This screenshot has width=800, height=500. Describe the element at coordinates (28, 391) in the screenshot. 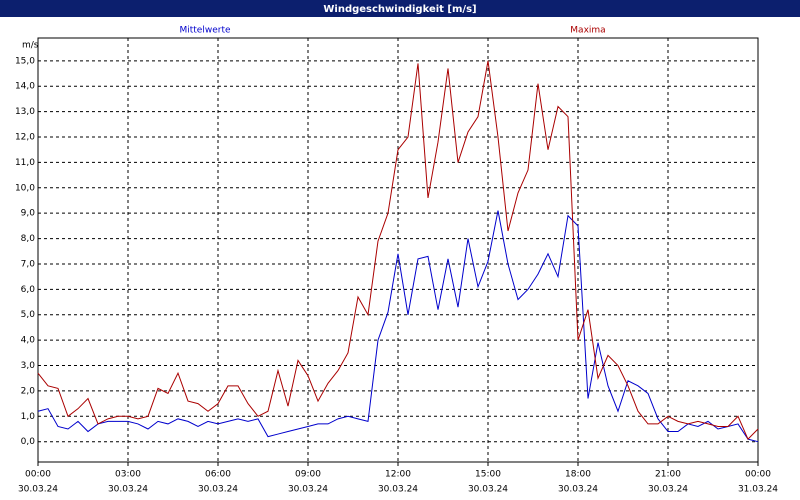

I see `y-tick-label: 2,0` at that location.